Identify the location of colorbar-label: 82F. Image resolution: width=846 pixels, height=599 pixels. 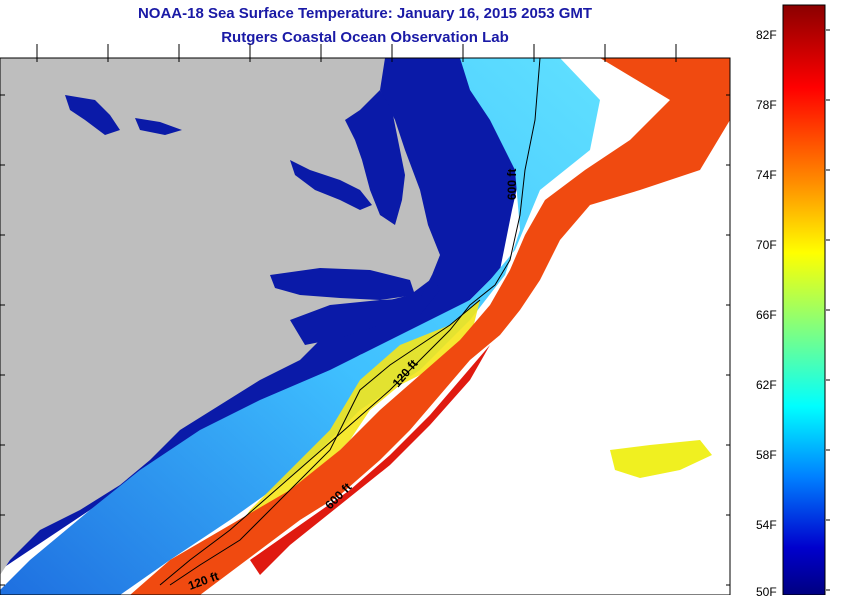
(766, 35).